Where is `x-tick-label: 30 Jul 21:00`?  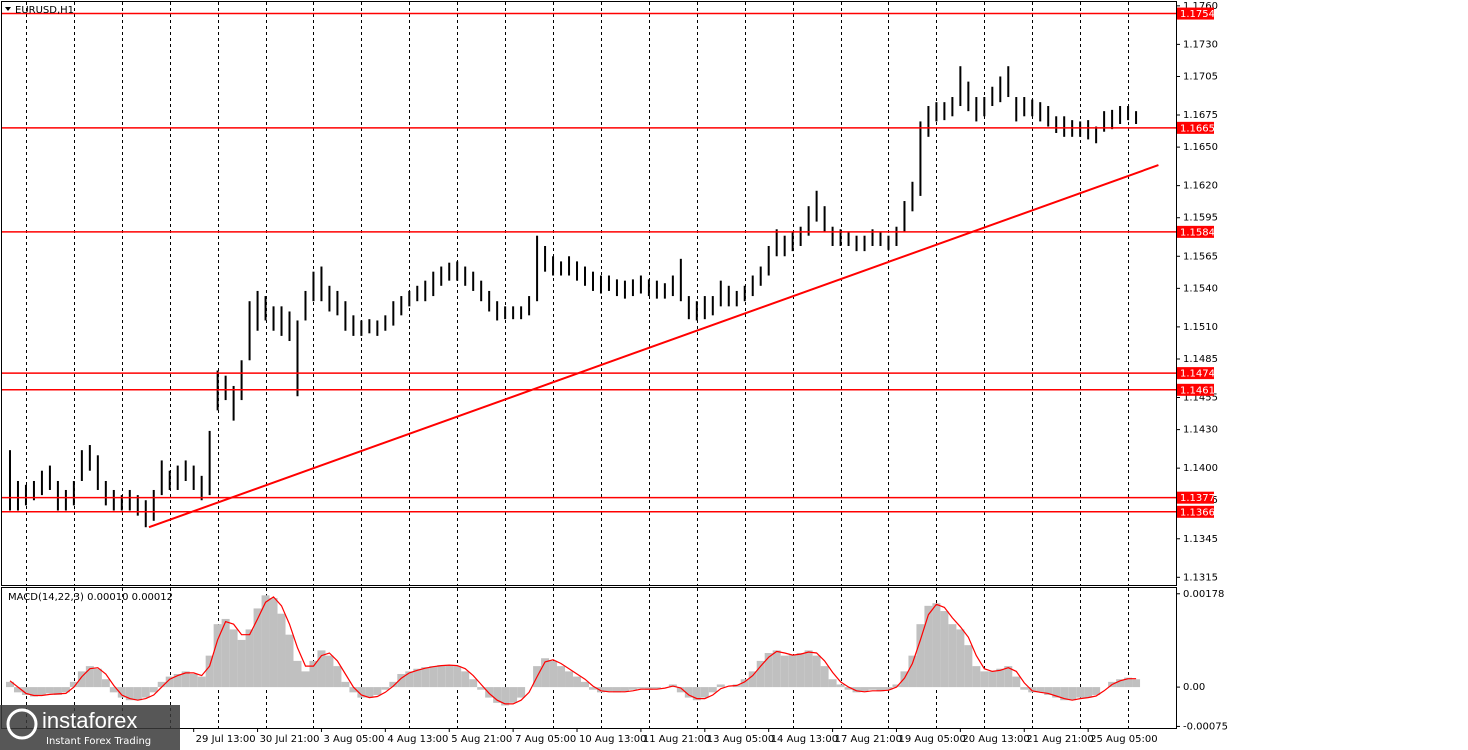 x-tick-label: 30 Jul 21:00 is located at coordinates (290, 739).